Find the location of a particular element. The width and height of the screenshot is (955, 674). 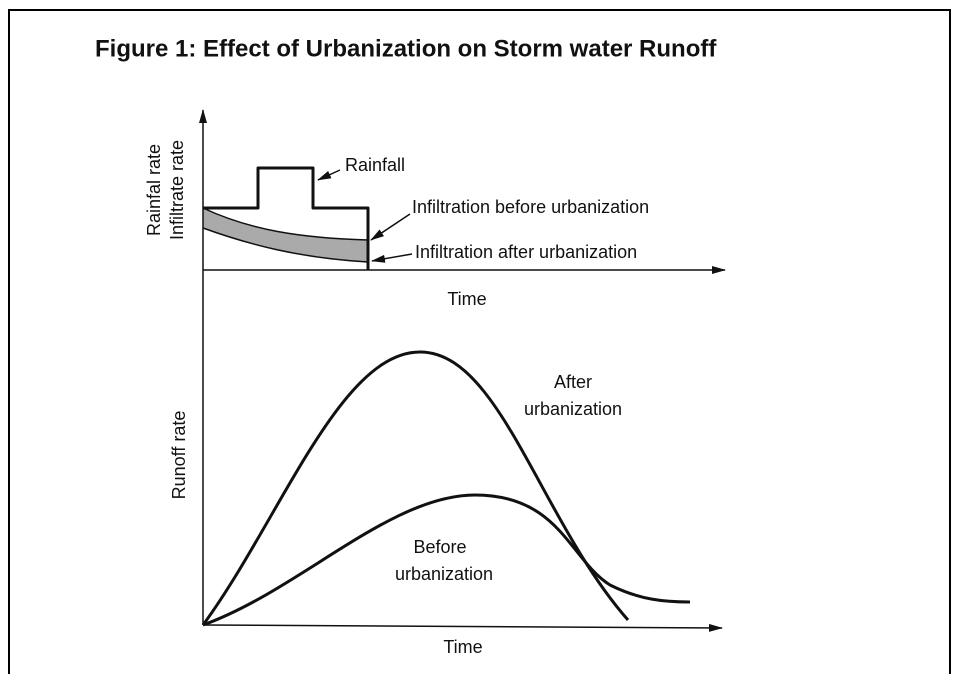

annotation: Infiltration after urbanization is located at coordinates (526, 252).